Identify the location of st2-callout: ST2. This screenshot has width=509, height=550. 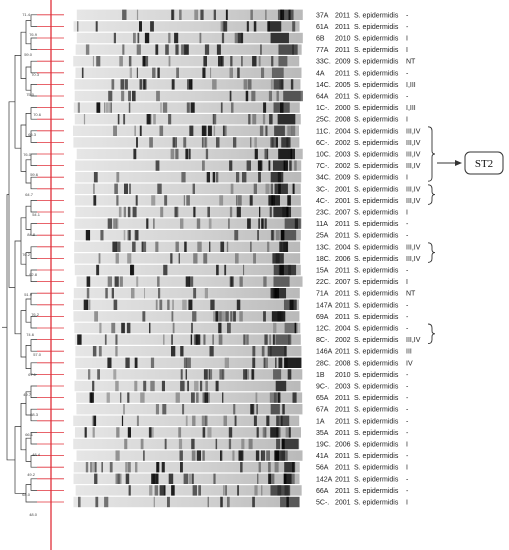
(470, 163).